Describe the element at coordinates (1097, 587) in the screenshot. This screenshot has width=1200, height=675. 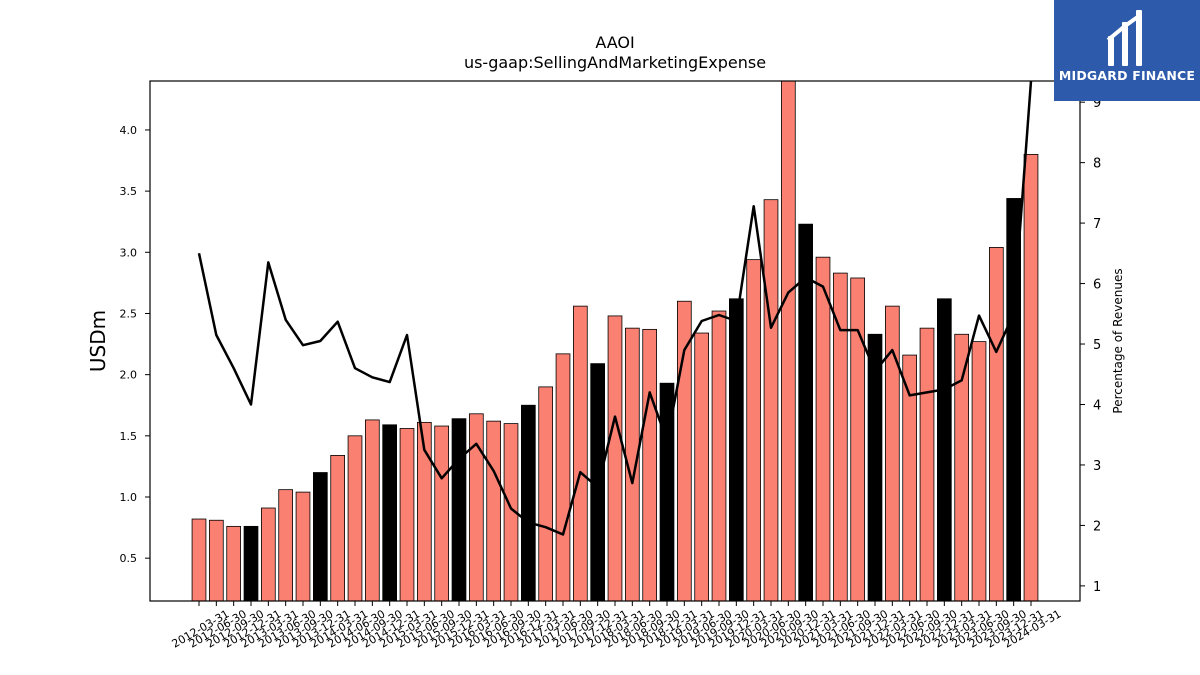
I see `y2-tick-label: 1` at that location.